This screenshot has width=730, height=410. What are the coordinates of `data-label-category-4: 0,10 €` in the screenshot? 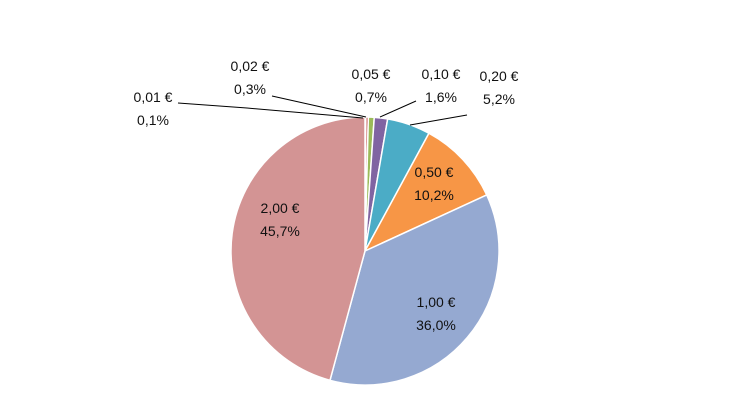 It's located at (441, 74).